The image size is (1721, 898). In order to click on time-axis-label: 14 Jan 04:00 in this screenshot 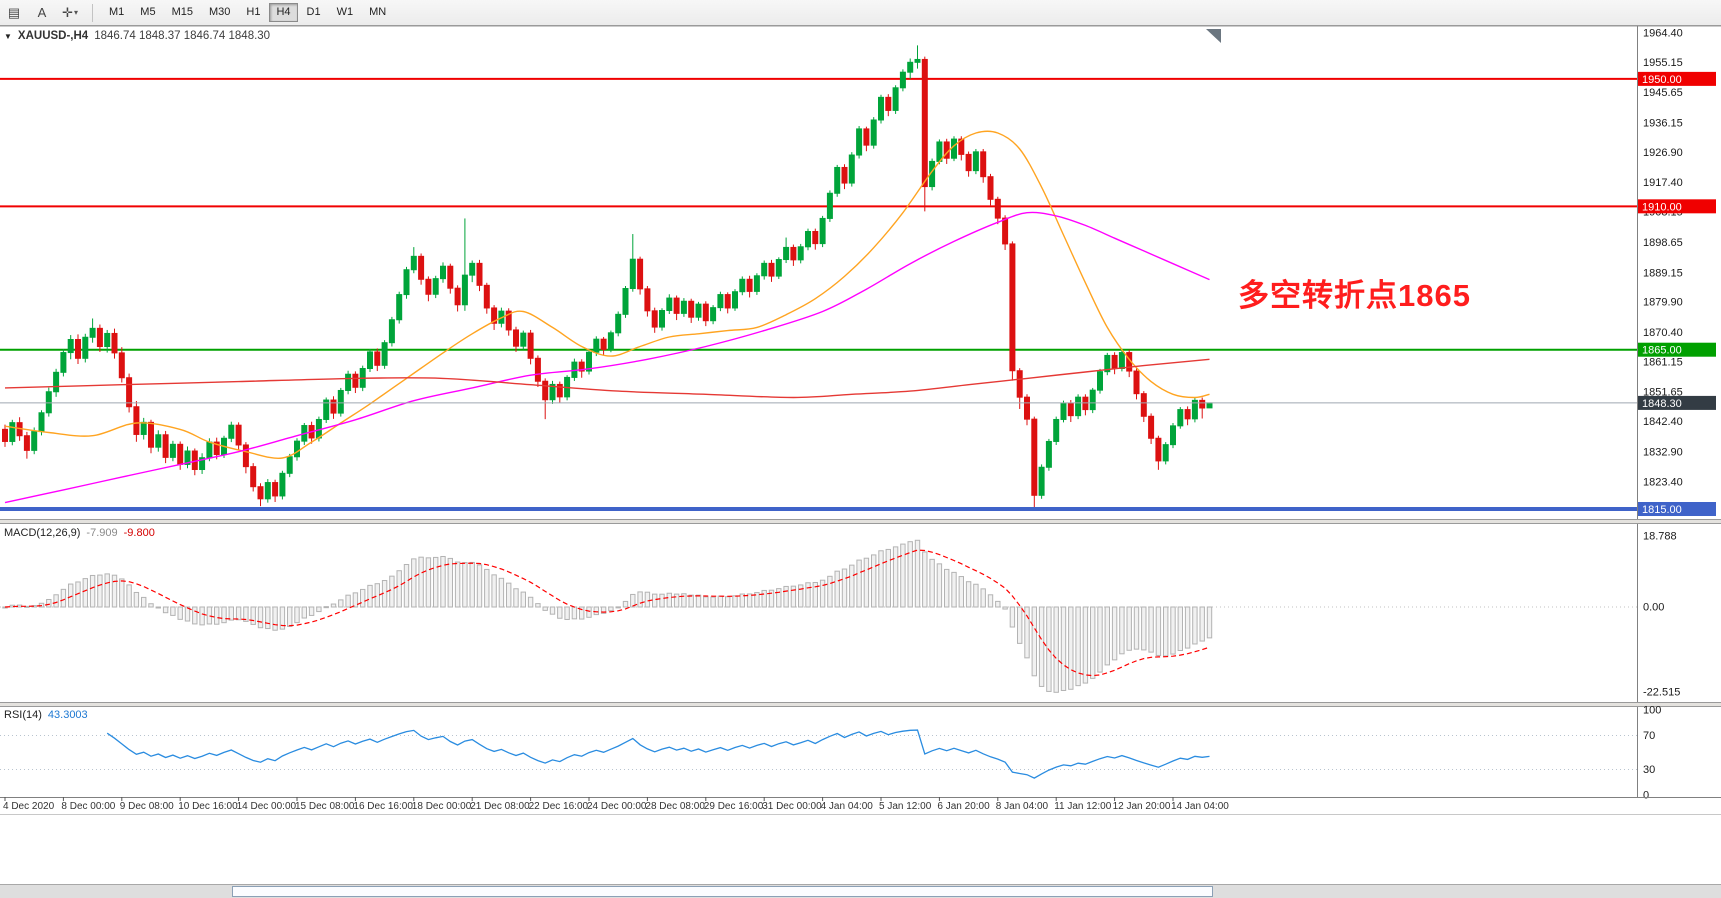, I will do `click(1200, 806)`.